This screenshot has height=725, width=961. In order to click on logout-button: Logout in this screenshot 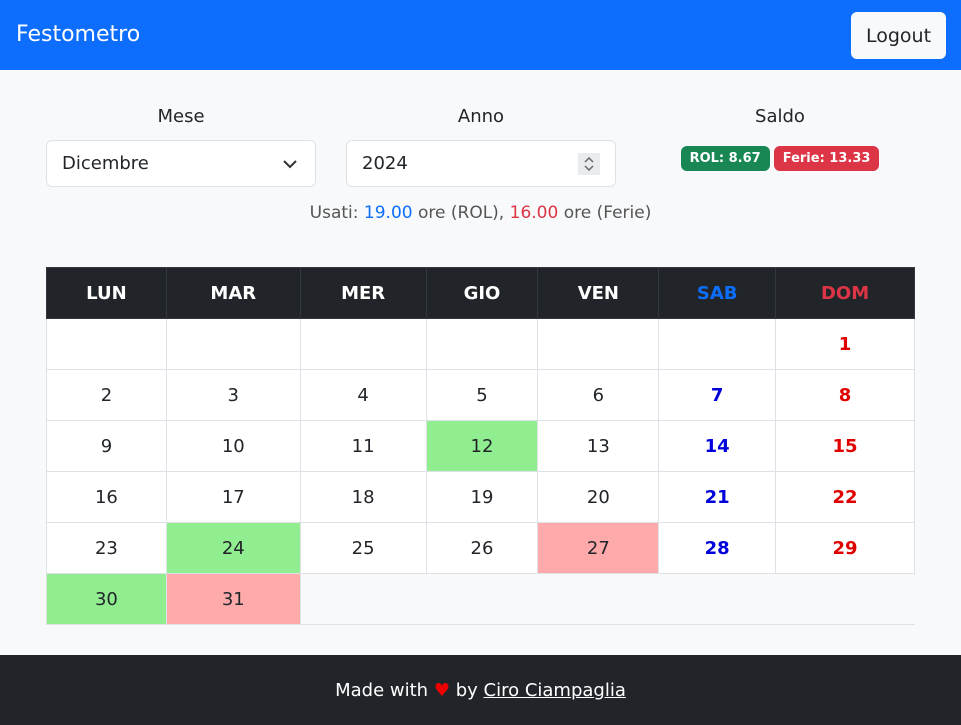, I will do `click(898, 35)`.